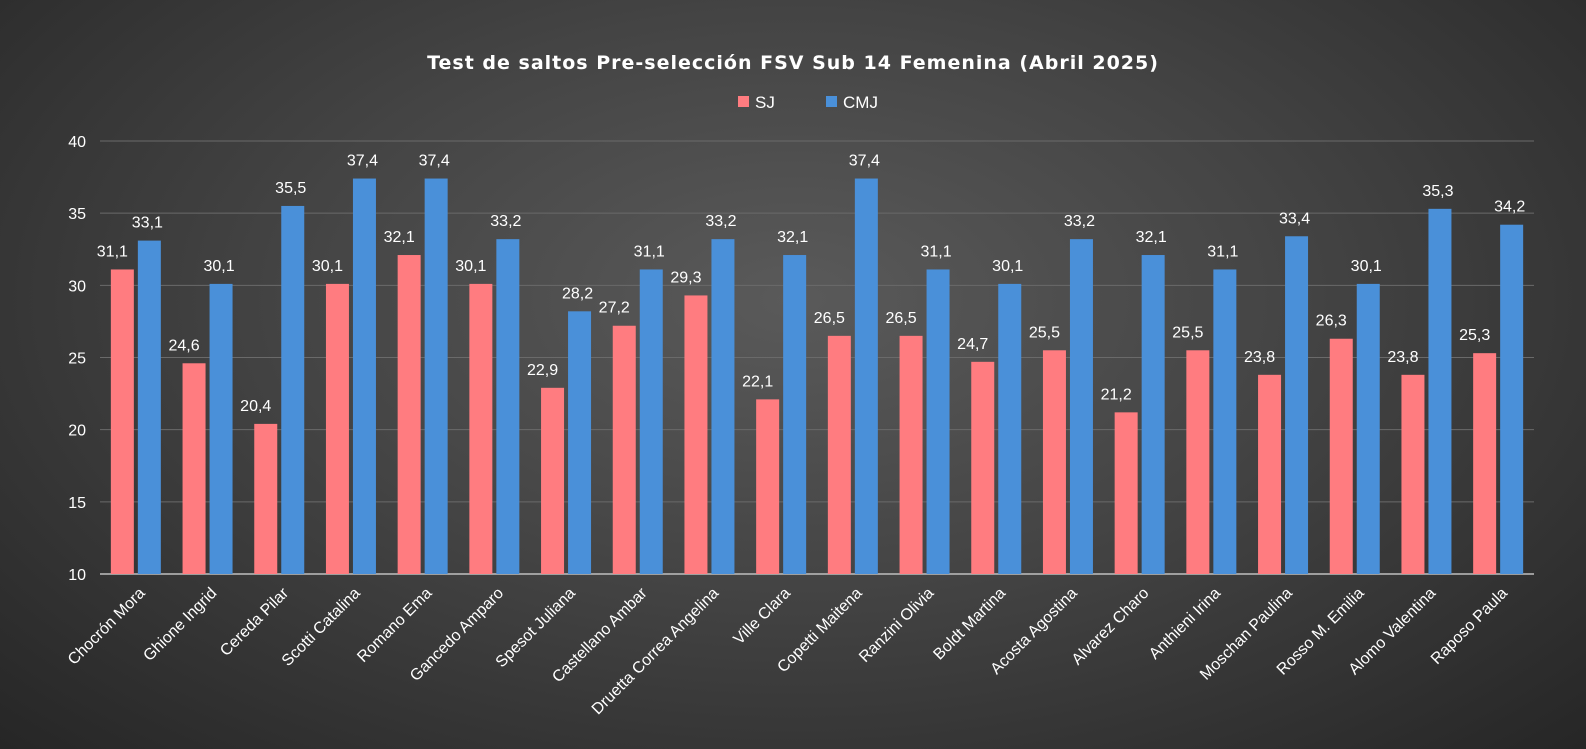 This screenshot has width=1586, height=749. What do you see at coordinates (1368, 428) in the screenshot?
I see `bar-cmj-rosso-m-emilia` at bounding box center [1368, 428].